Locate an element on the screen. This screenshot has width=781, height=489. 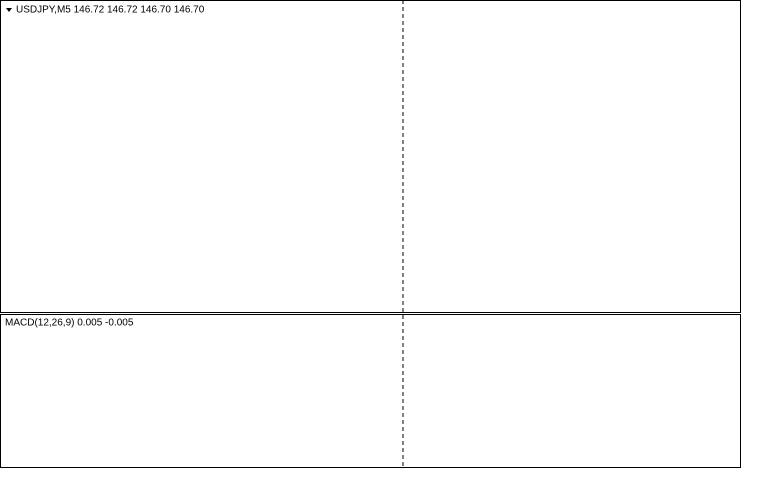
menu-arrow is located at coordinates (9, 10).